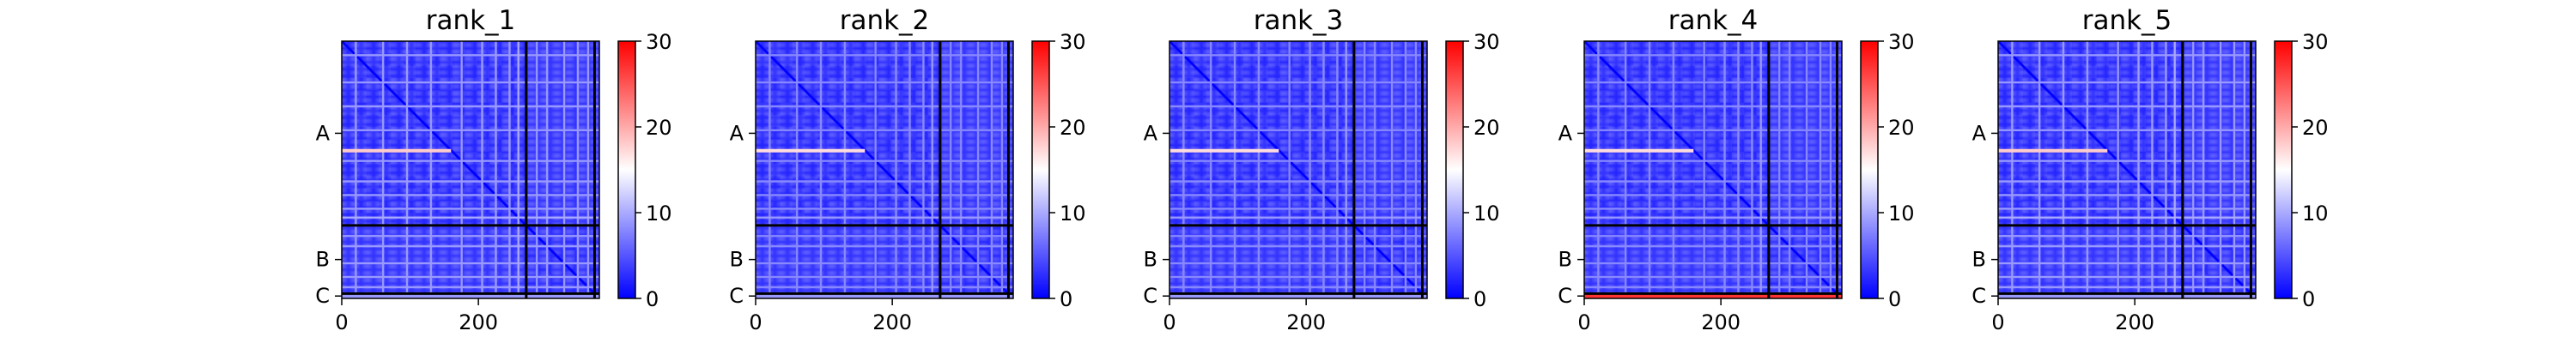  I want to click on panel-title: rank_4, so click(1714, 20).